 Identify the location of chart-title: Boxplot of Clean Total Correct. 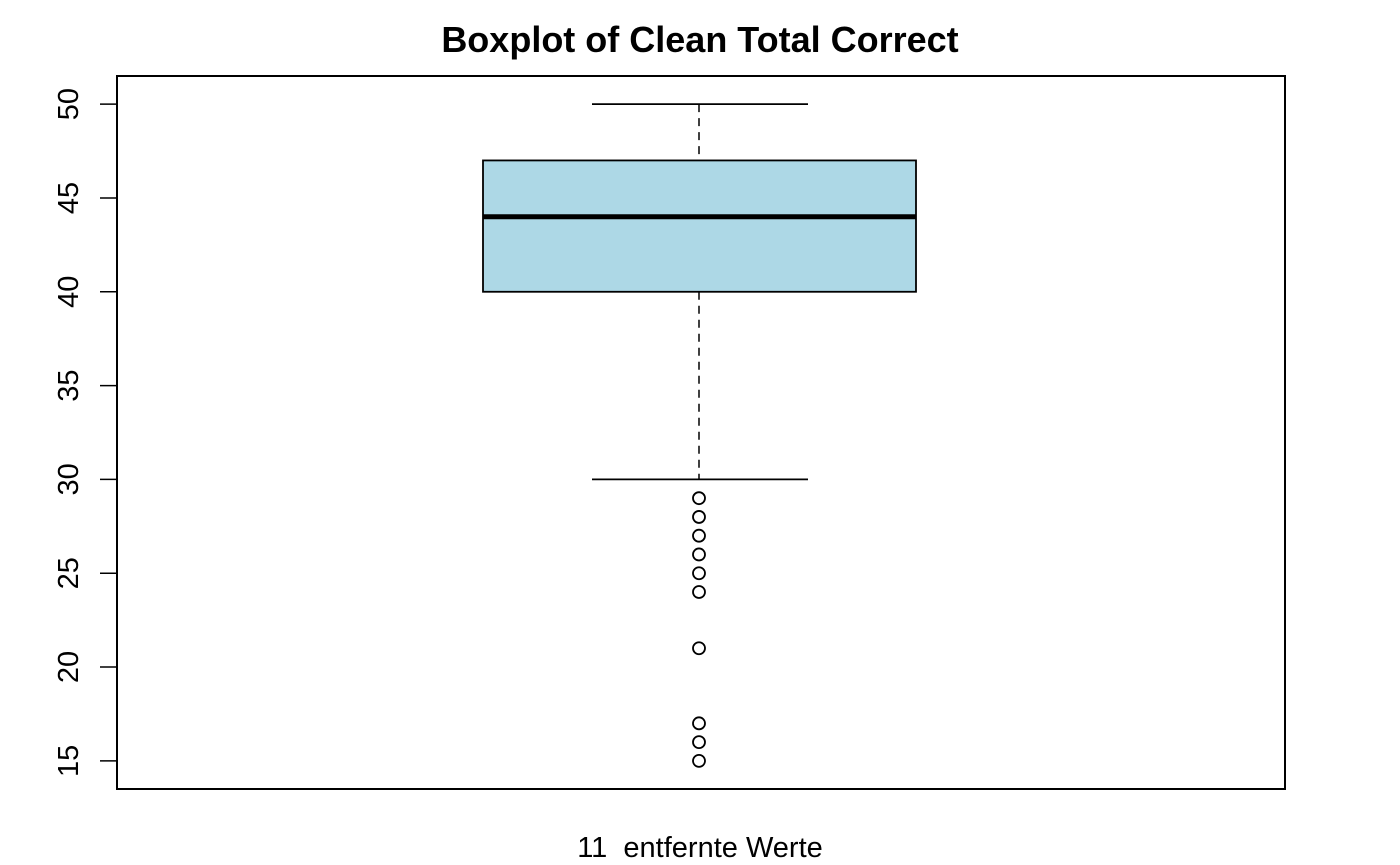
(699, 39).